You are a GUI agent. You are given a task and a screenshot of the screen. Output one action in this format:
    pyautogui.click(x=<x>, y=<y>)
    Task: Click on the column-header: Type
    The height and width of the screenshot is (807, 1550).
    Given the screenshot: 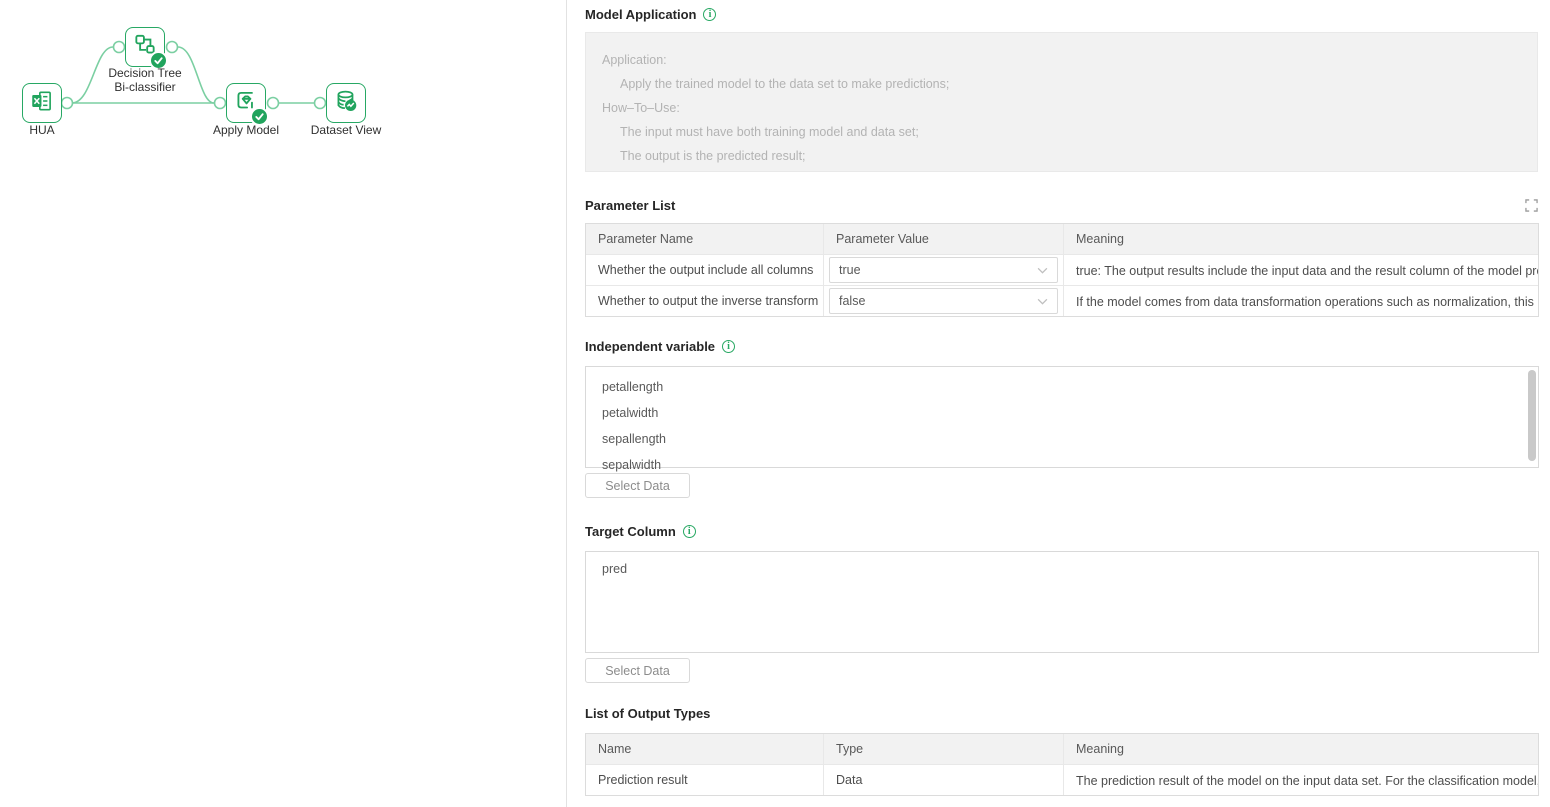 What is the action you would take?
    pyautogui.click(x=944, y=749)
    